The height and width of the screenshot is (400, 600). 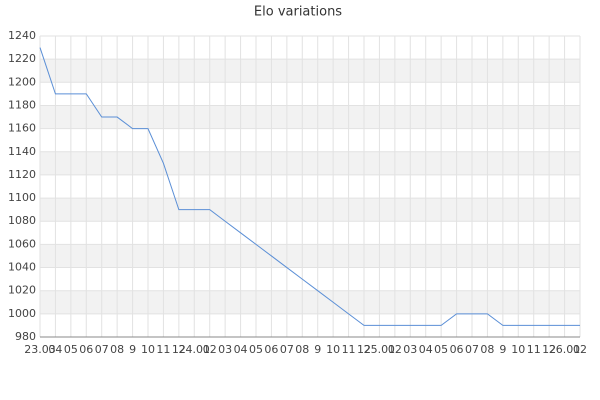 I want to click on x-tick-label: 26.01, so click(x=565, y=349).